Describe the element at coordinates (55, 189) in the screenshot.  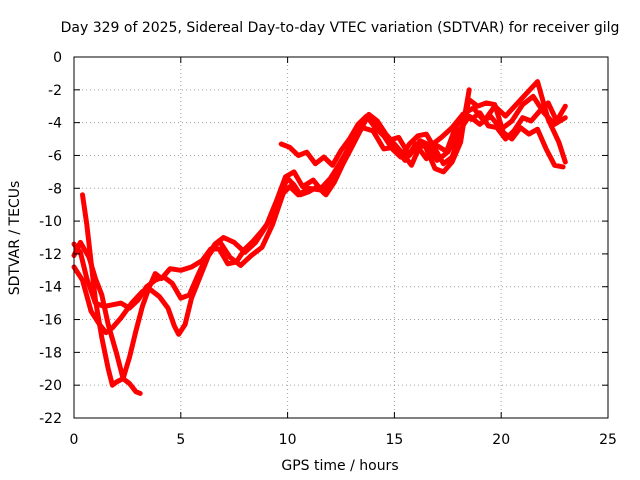
I see `y-tick-label: -8` at that location.